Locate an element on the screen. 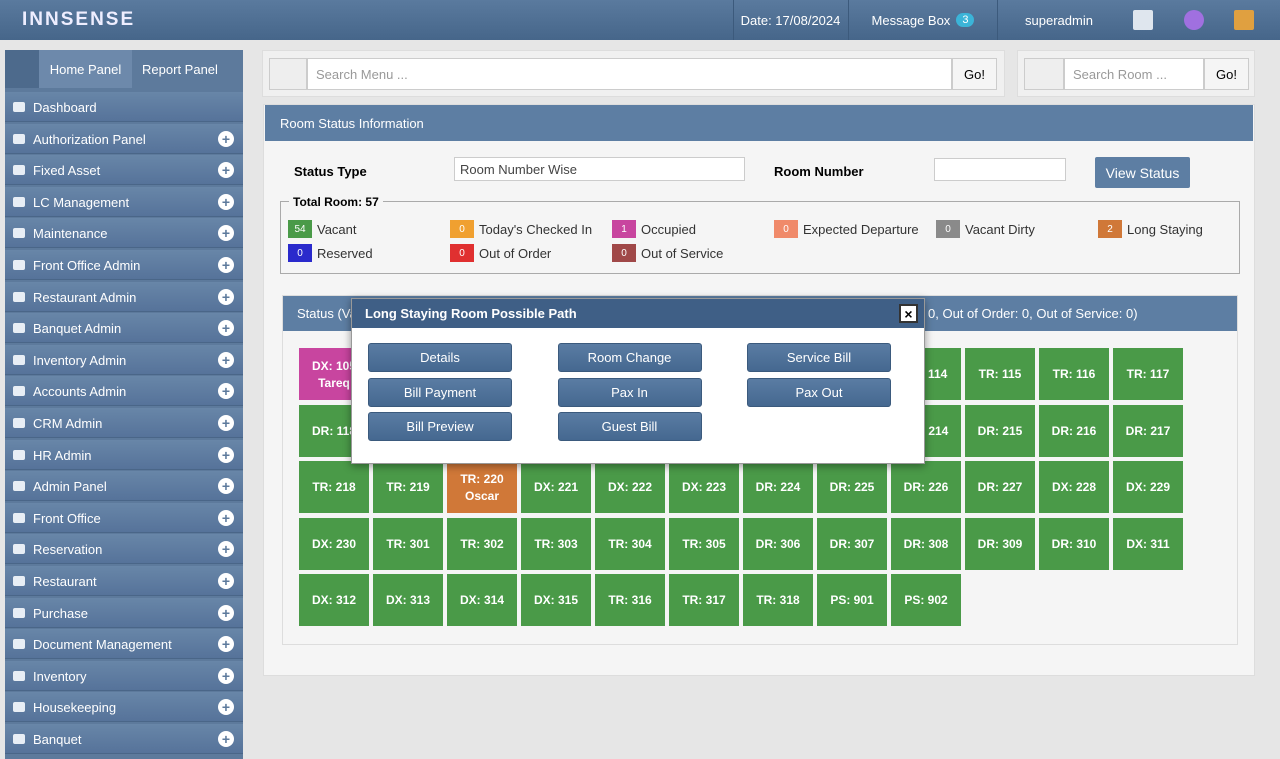 This screenshot has height=759, width=1280. room-number-input is located at coordinates (1000, 169).